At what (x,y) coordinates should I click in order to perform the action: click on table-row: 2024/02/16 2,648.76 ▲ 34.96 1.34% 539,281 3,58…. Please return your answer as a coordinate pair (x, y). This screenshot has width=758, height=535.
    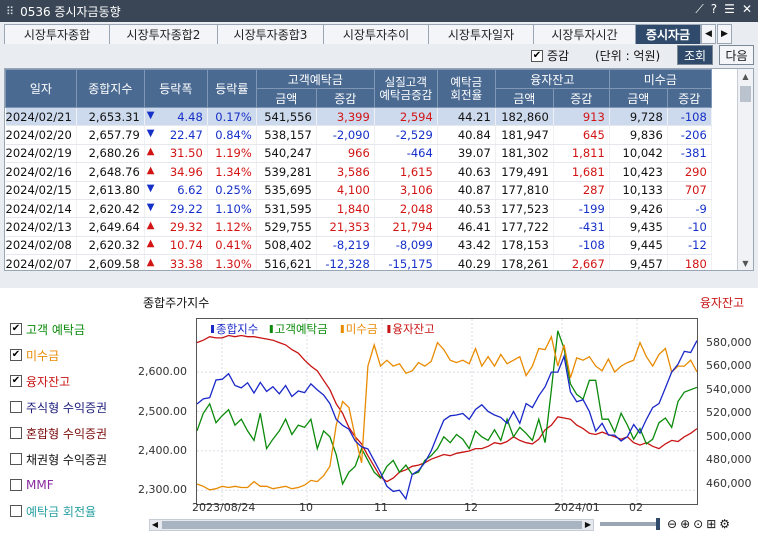
    Looking at the image, I should click on (358, 172).